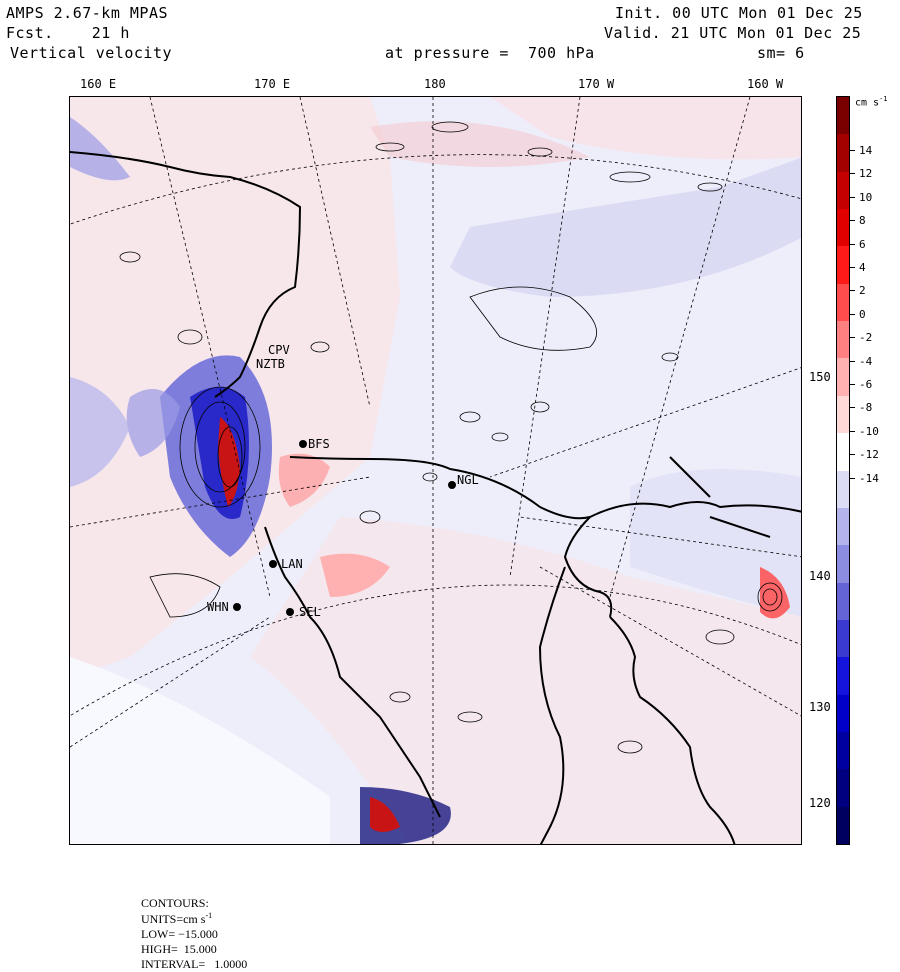  I want to click on colorbar-tick-label: 10, so click(866, 197).